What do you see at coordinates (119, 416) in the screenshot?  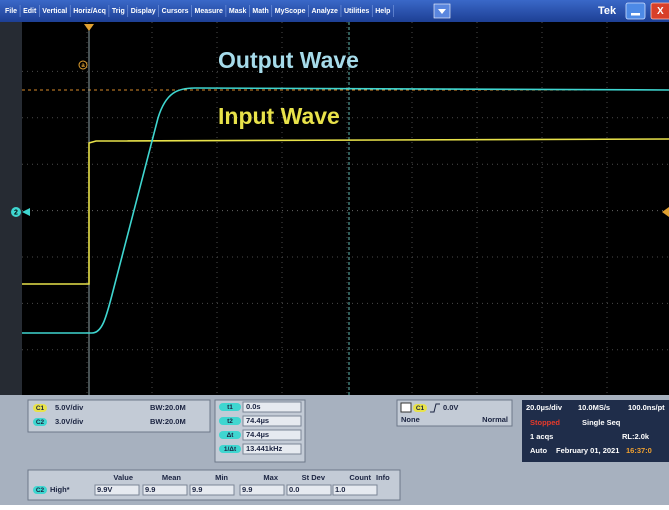 I see `channel-box` at bounding box center [119, 416].